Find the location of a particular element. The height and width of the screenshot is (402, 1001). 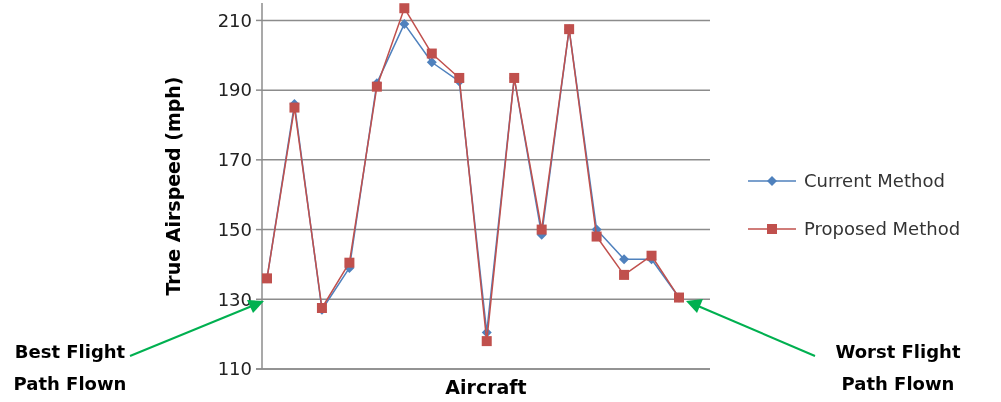

legend-label: Proposed Method is located at coordinates (882, 229).